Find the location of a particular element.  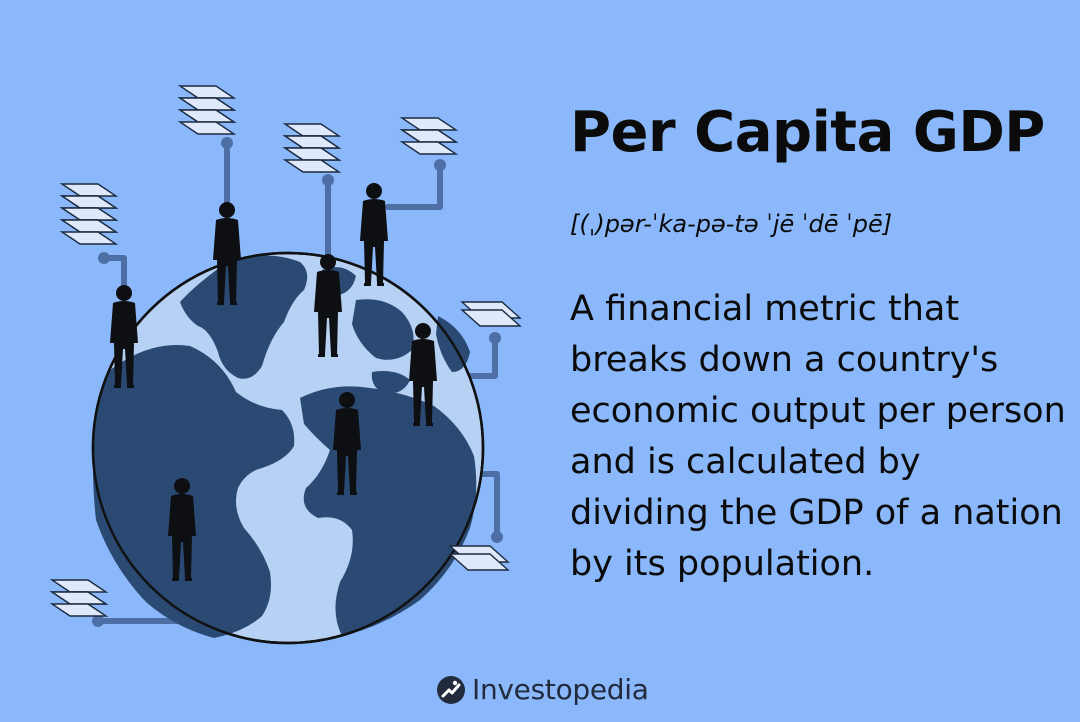

pronunciation: [(ˌ)pər-ˈka-pə-tə ˈjē ˈdē ˈpē] is located at coordinates (731, 224).